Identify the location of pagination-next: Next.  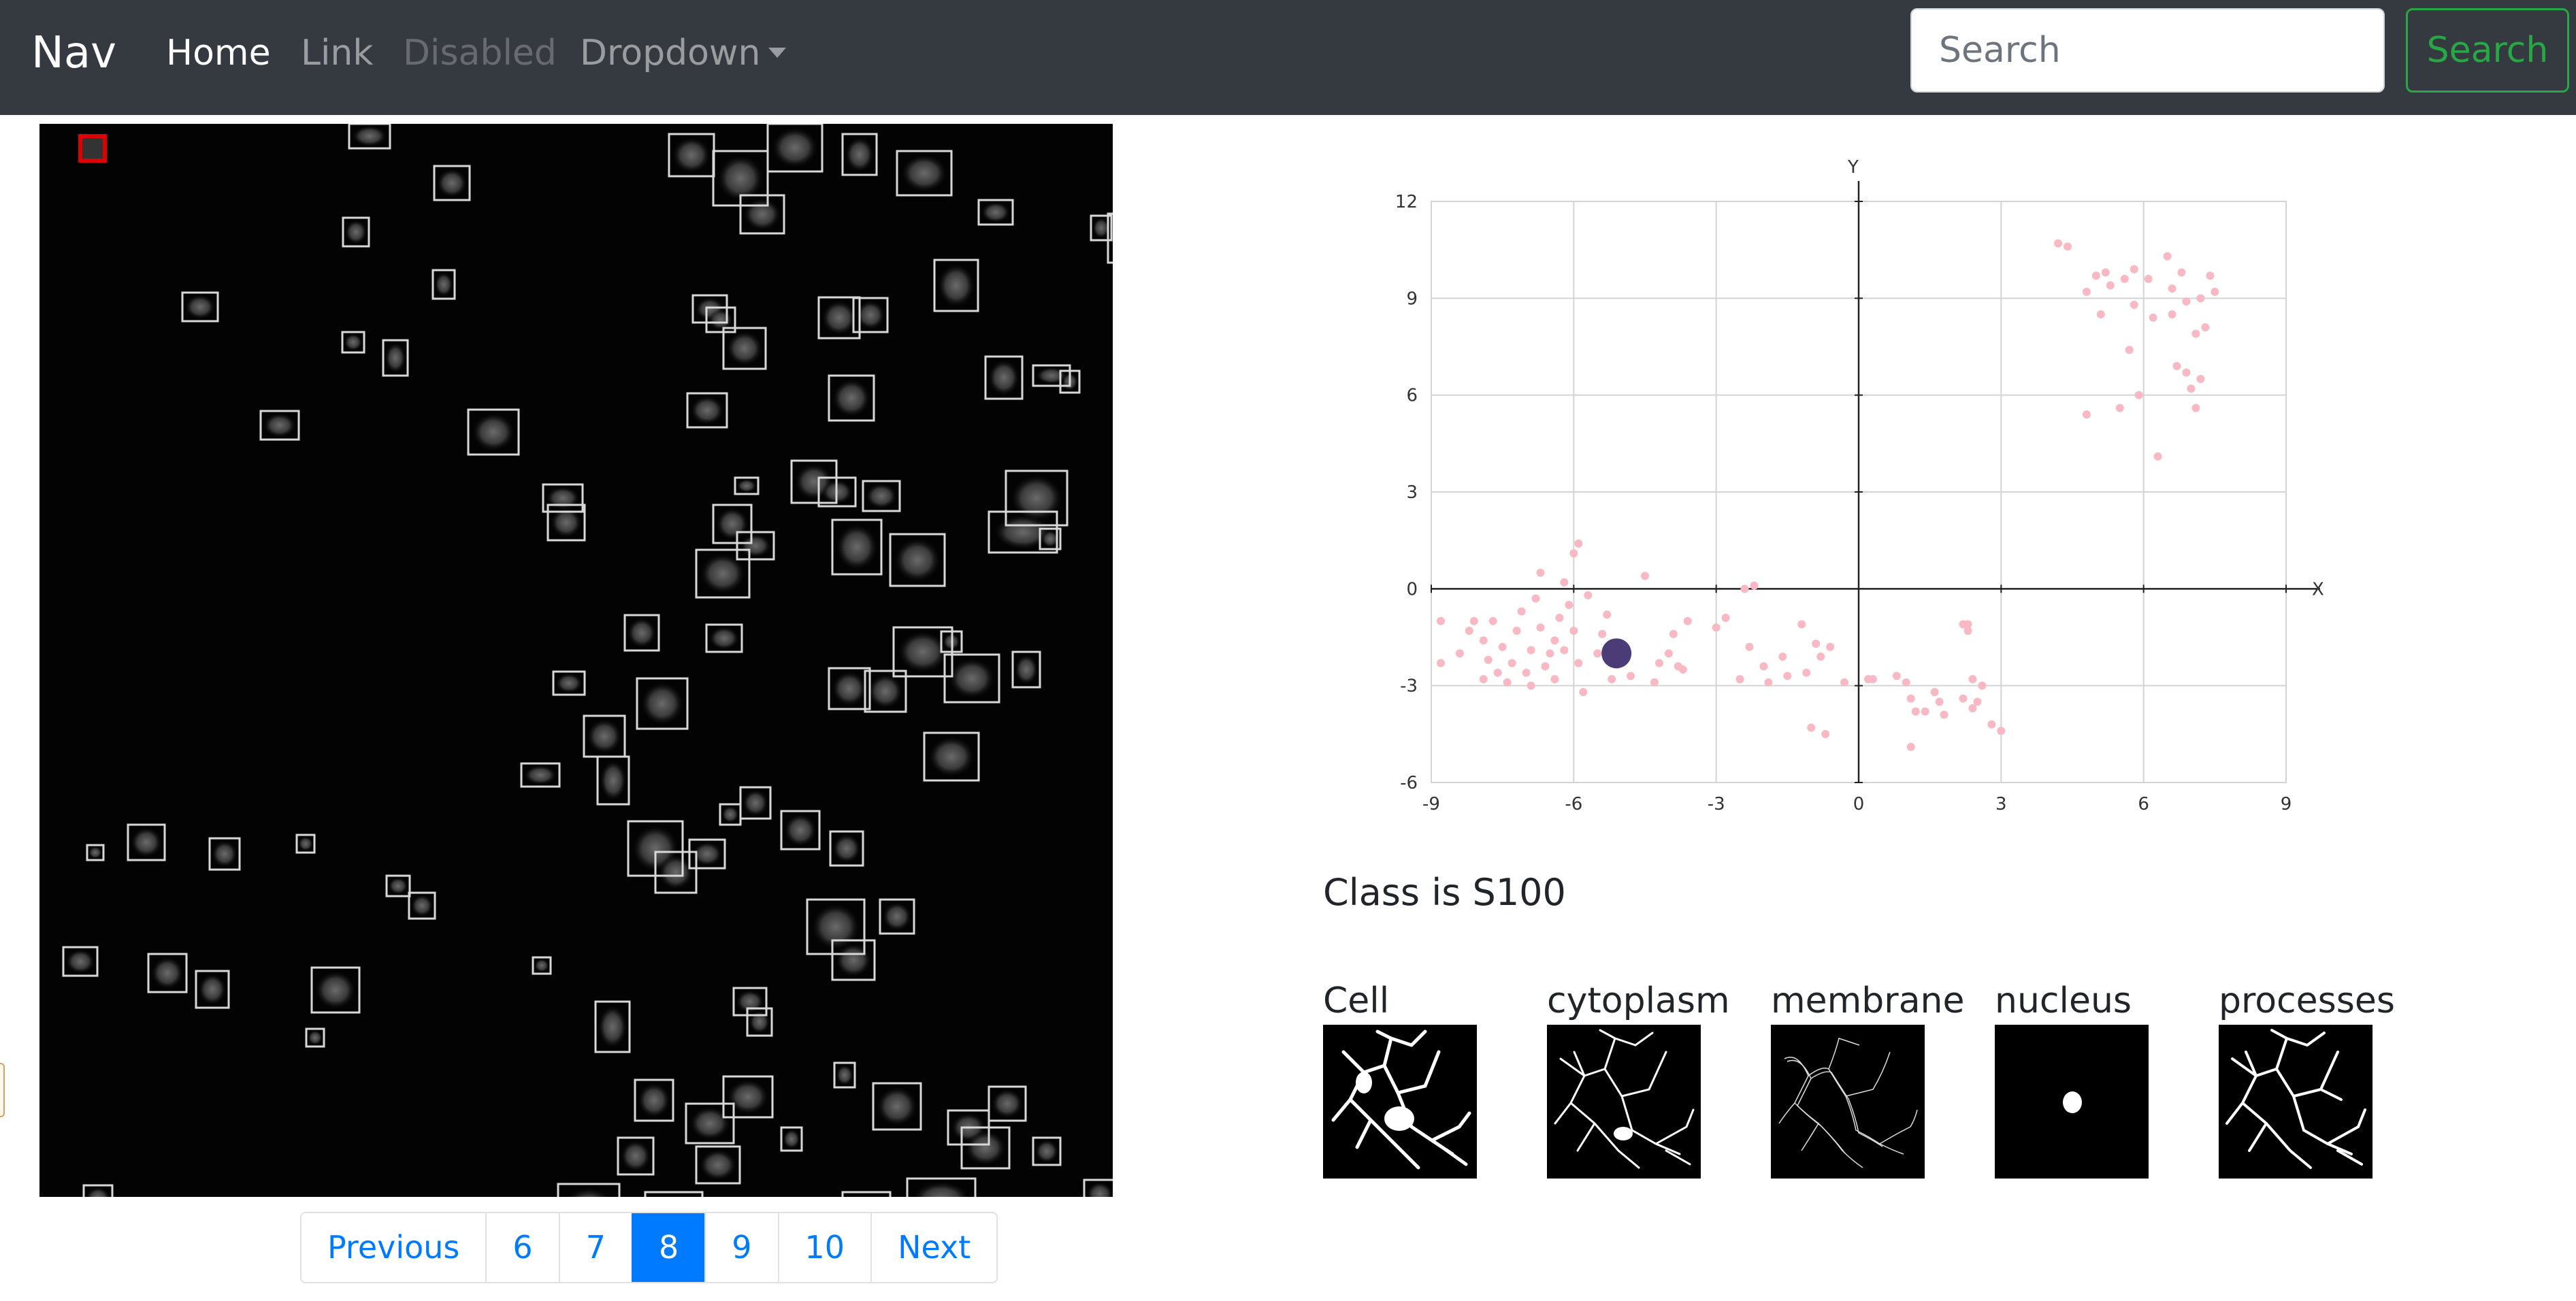
(933, 1247).